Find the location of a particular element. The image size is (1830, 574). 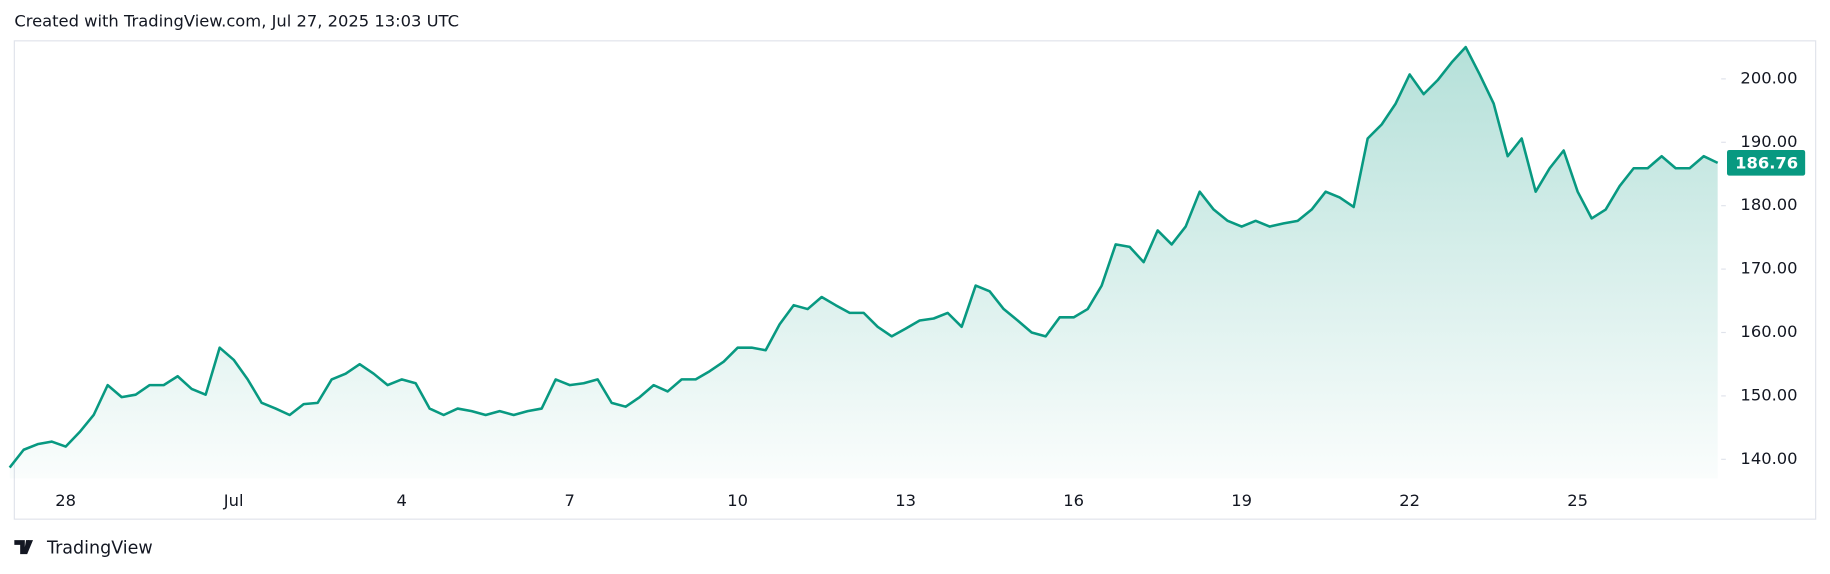

x-tick-label: 10 is located at coordinates (737, 500).